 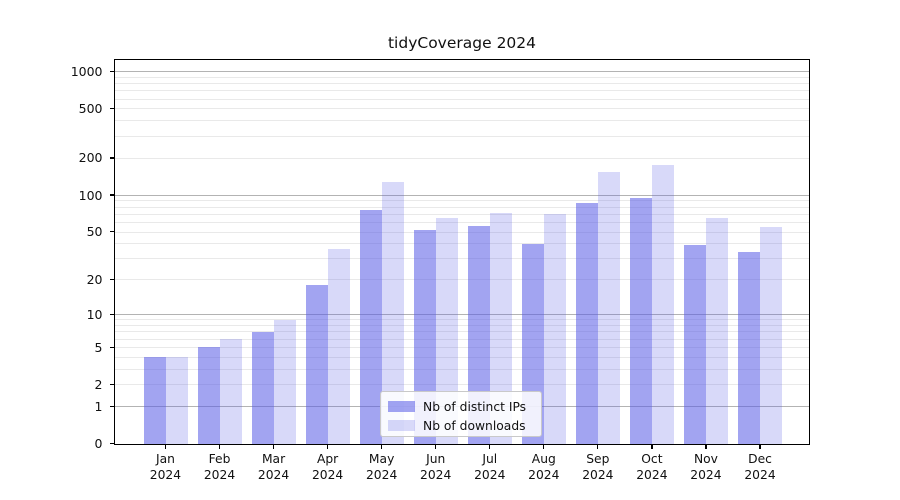 I want to click on x-tick-label: Jul 2024, so click(x=490, y=467).